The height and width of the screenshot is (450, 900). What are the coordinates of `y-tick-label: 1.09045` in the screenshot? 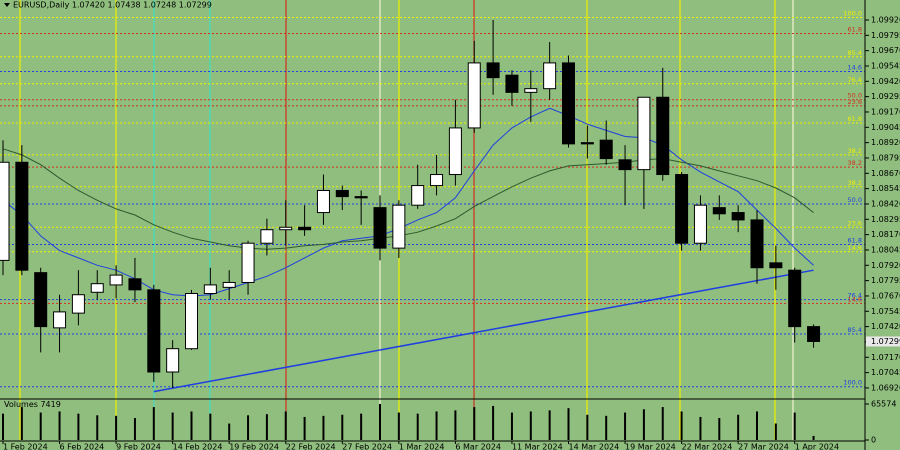 It's located at (885, 127).